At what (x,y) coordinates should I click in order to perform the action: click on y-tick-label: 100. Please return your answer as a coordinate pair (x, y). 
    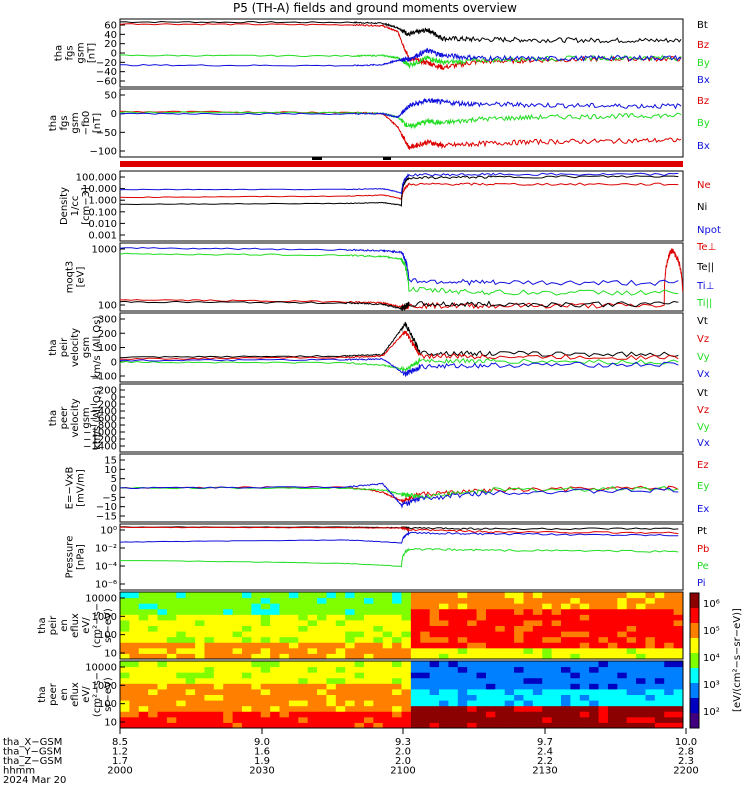
    Looking at the image, I should click on (107, 348).